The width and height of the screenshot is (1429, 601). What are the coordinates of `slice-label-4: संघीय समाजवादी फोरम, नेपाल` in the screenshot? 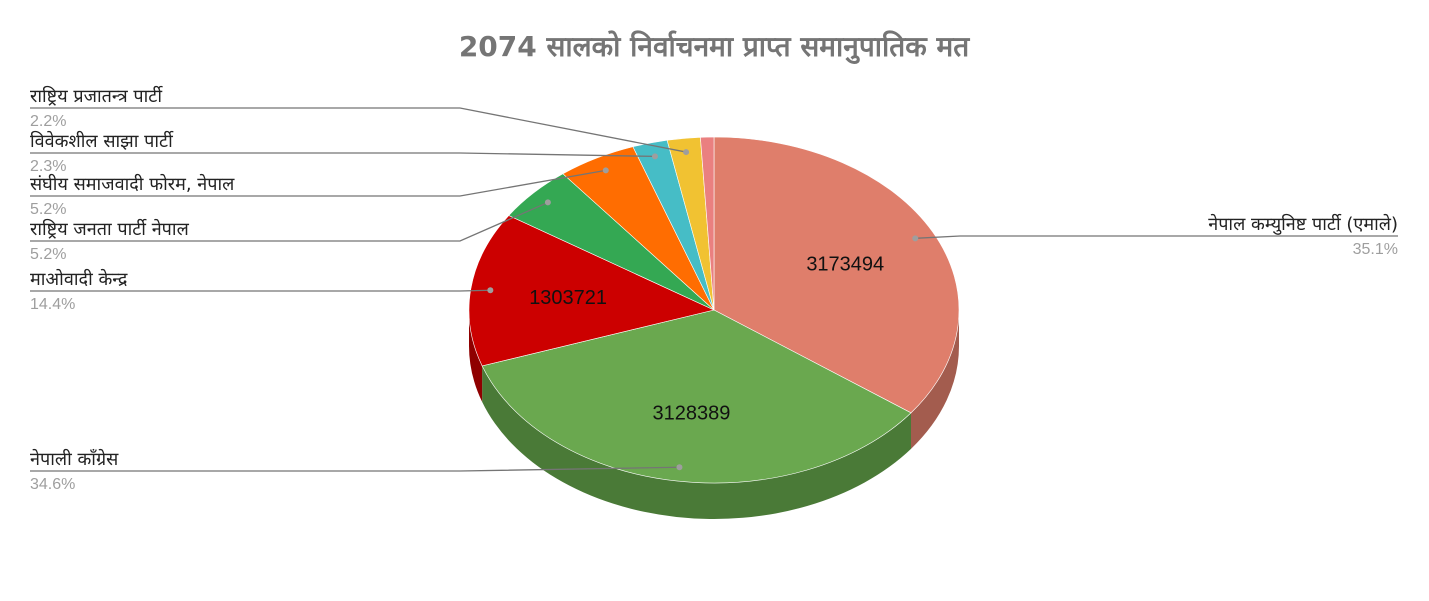 It's located at (132, 184).